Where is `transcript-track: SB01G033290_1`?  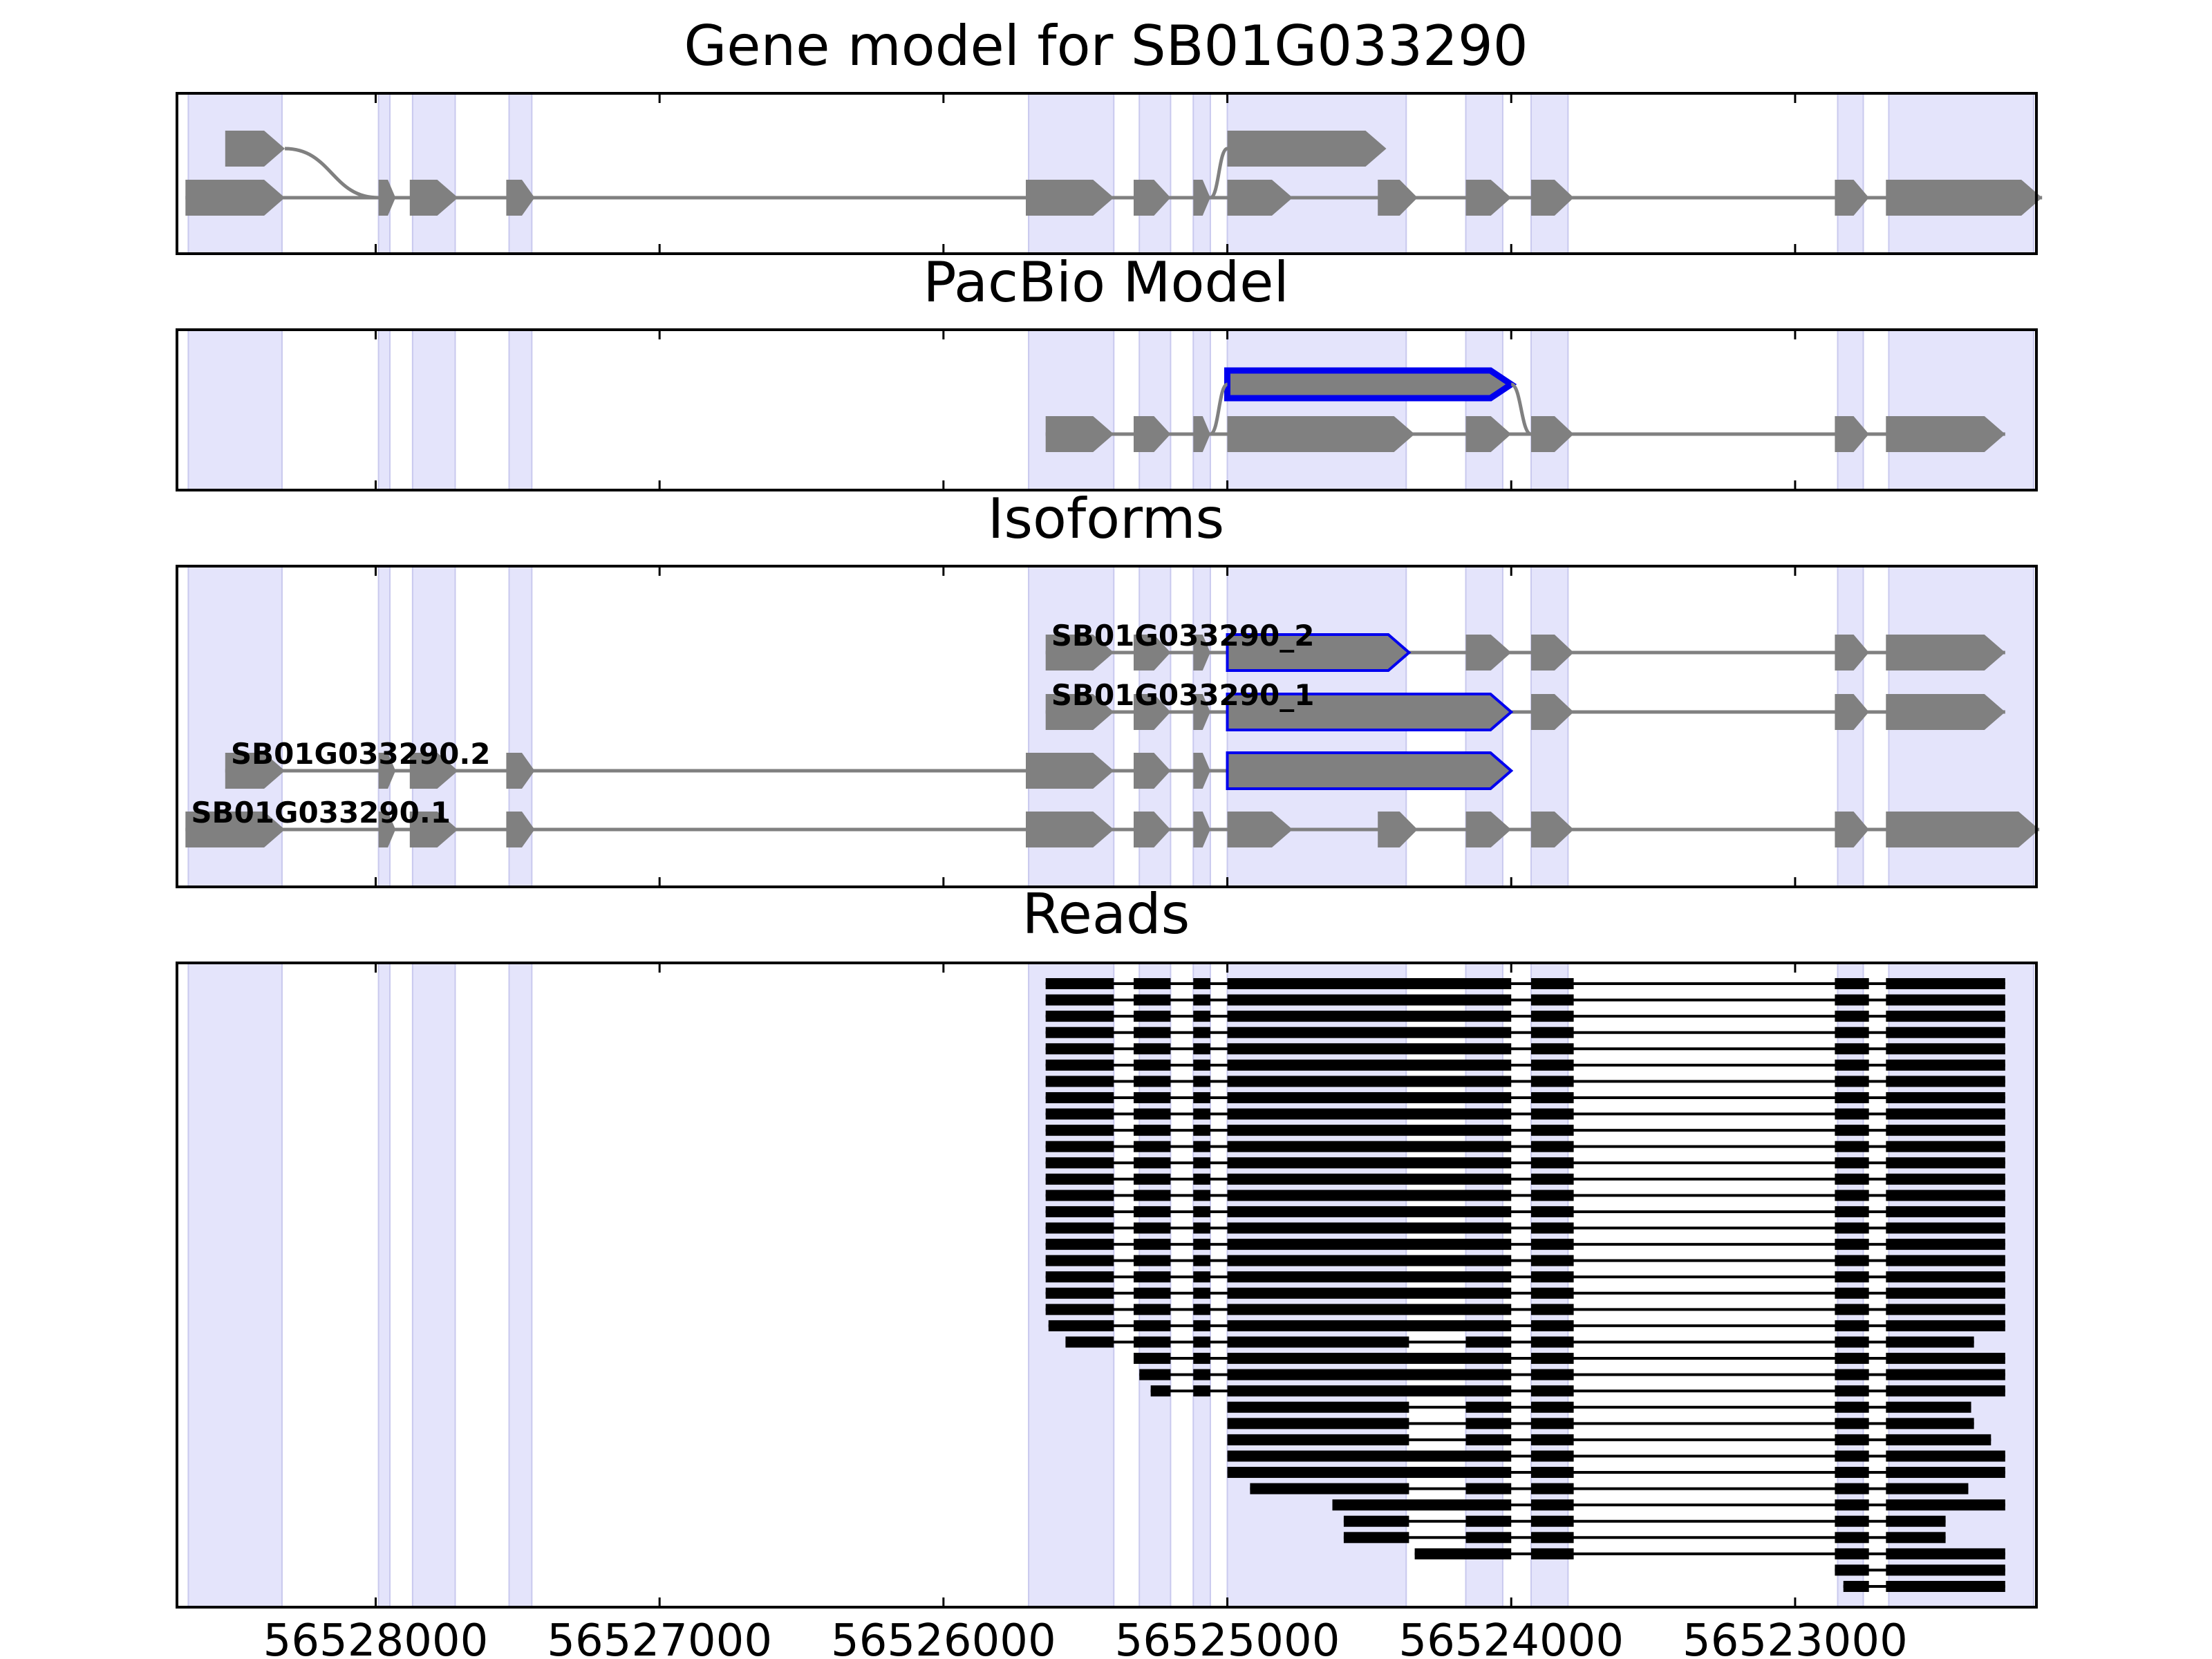
transcript-track: SB01G033290_1 is located at coordinates (1525, 704).